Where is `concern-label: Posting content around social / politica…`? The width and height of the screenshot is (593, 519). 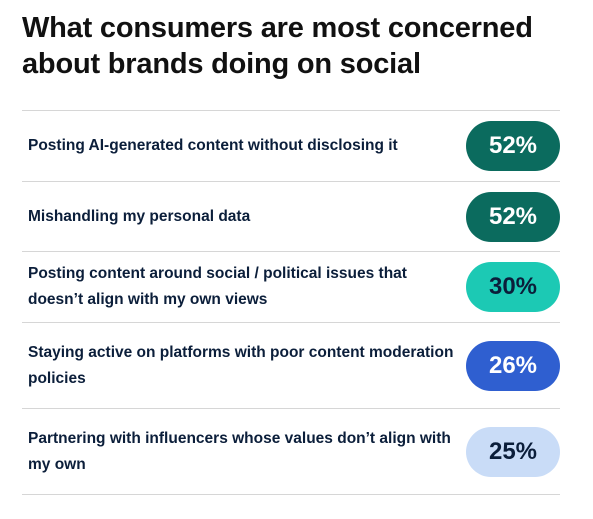 concern-label: Posting content around social / politica… is located at coordinates (217, 286).